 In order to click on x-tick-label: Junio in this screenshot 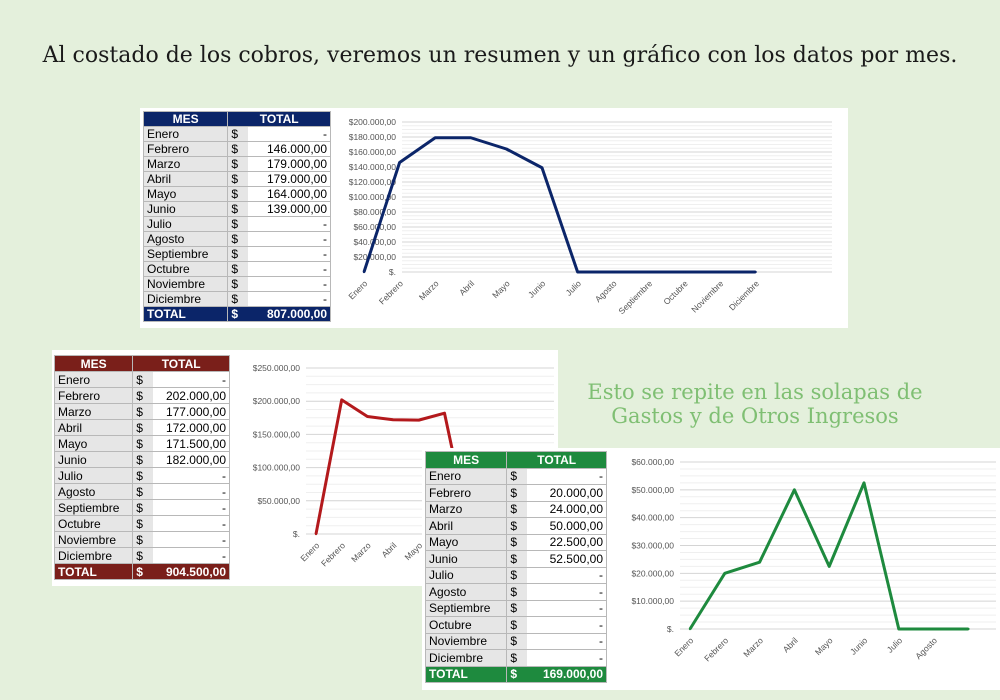, I will do `click(537, 289)`.